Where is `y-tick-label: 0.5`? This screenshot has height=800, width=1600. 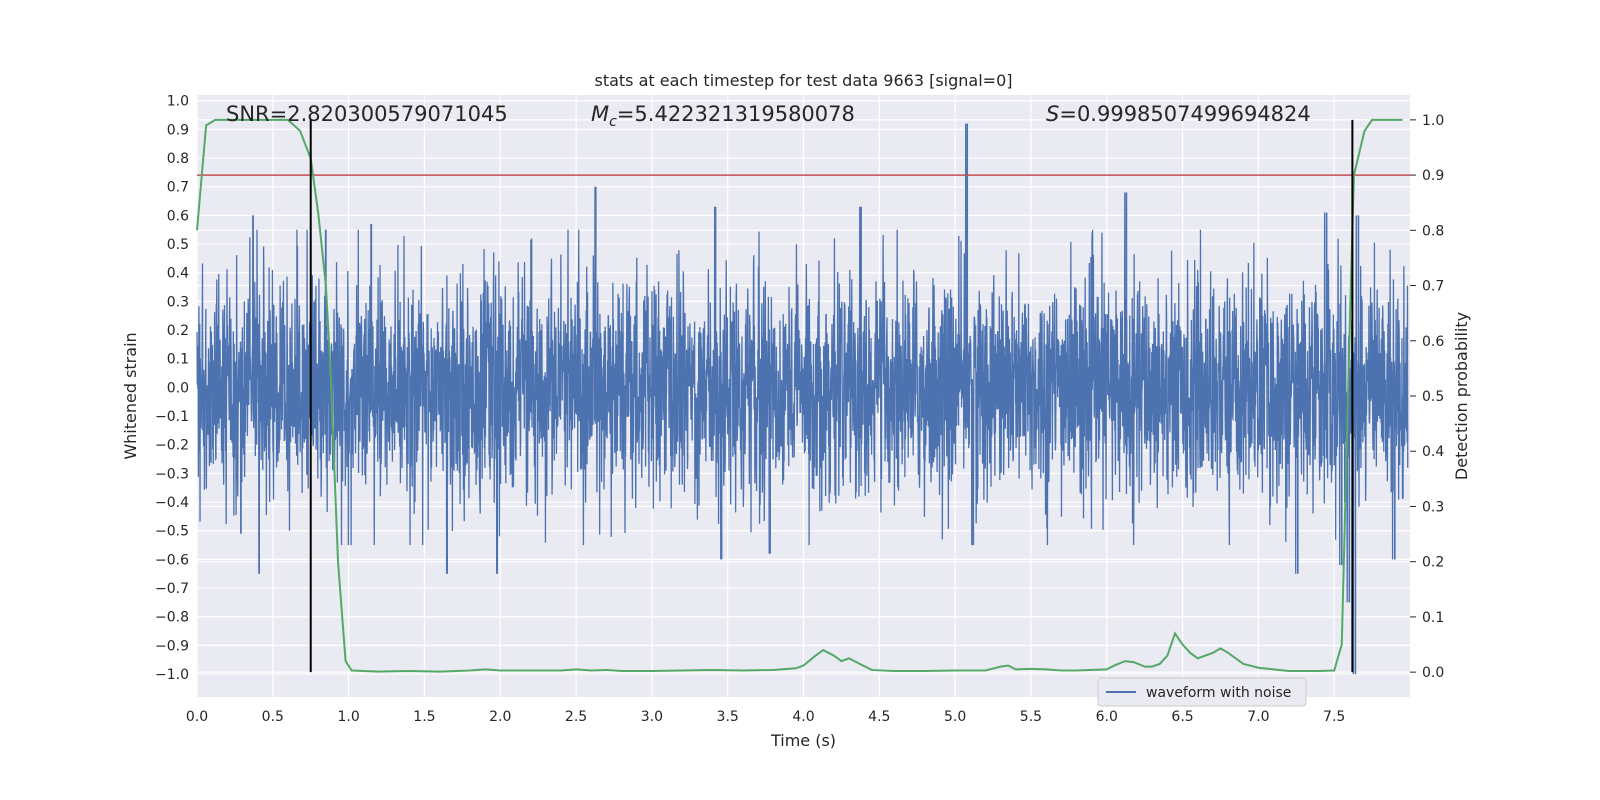 y-tick-label: 0.5 is located at coordinates (178, 245).